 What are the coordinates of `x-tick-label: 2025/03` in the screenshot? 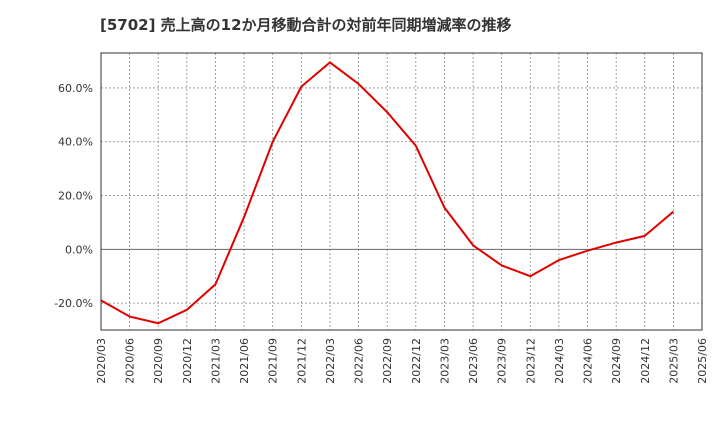 It's located at (673, 361).